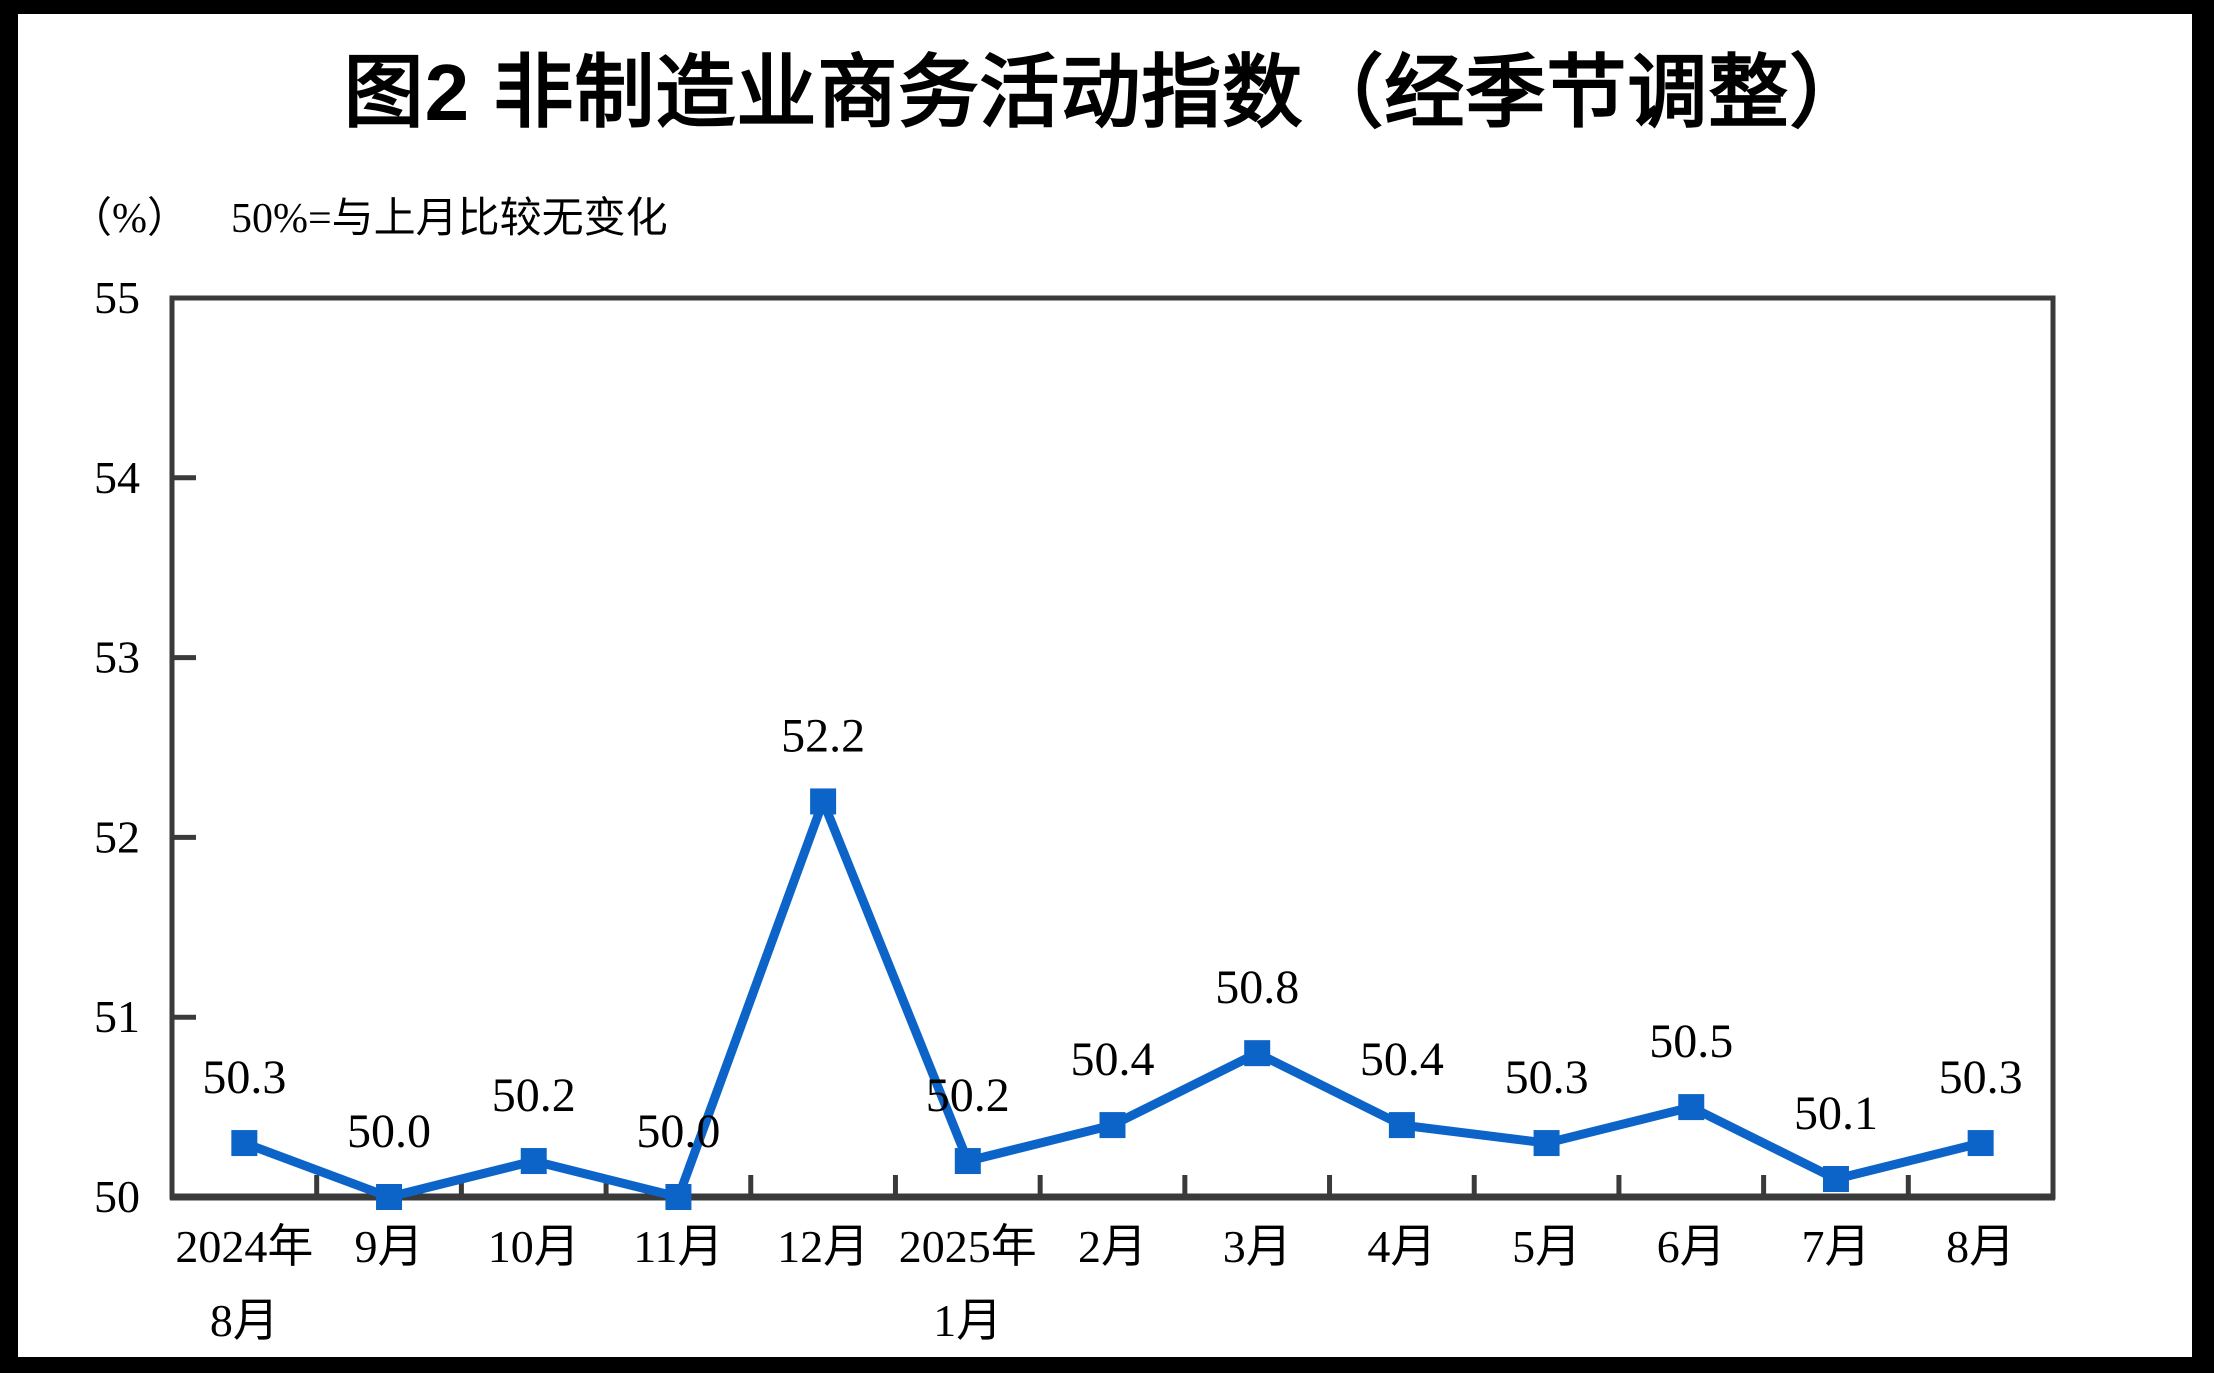 Image resolution: width=2214 pixels, height=1373 pixels. What do you see at coordinates (1107, 92) in the screenshot?
I see `chart-title: 图2 非制造业商务活动指数（经季节调整）` at bounding box center [1107, 92].